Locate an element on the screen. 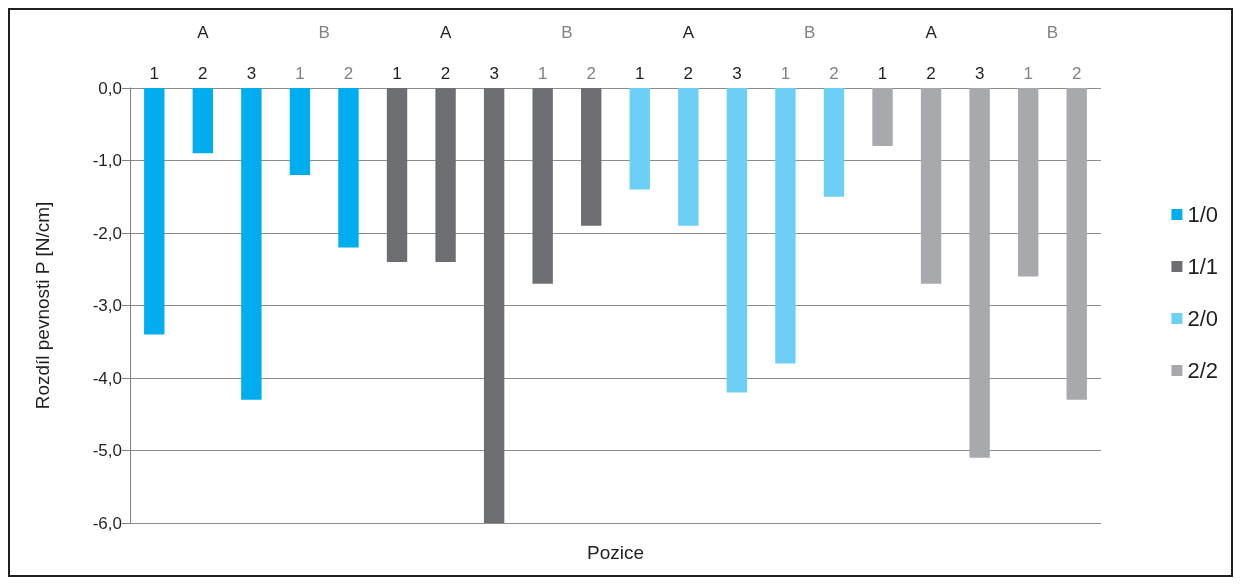 This screenshot has width=1247, height=585. y-tick-label: 0,0 is located at coordinates (110, 88).